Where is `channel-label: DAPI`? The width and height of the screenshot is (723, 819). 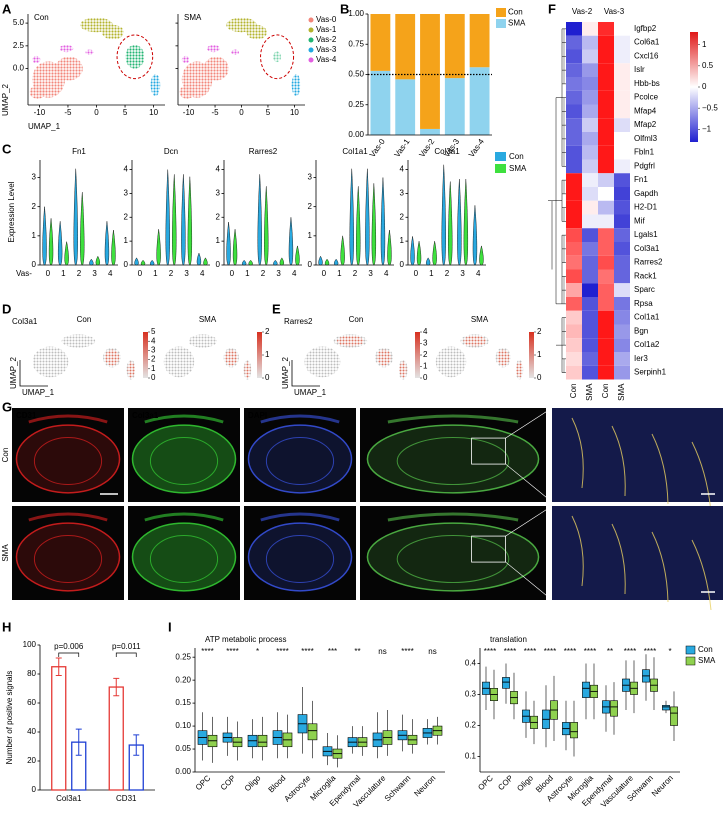
channel-label: DAPI is located at coordinates (257, 415).